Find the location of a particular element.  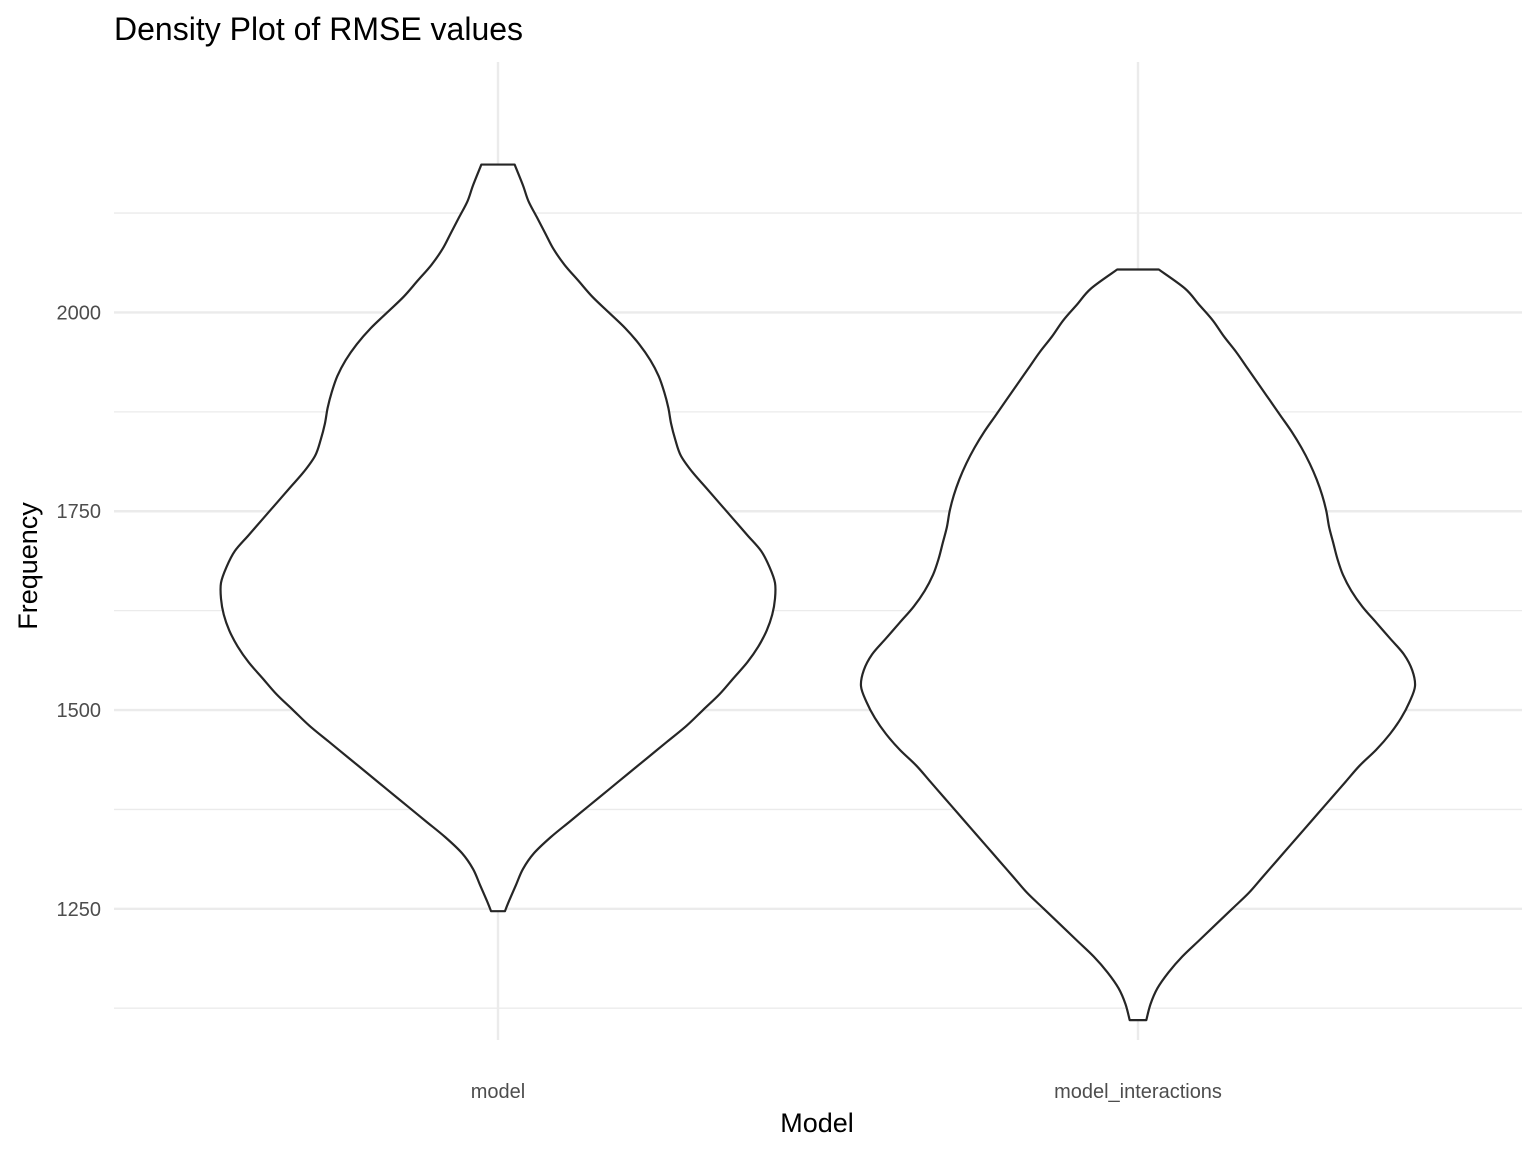

x-axis-ticks: model model_interactions is located at coordinates (846, 1092).